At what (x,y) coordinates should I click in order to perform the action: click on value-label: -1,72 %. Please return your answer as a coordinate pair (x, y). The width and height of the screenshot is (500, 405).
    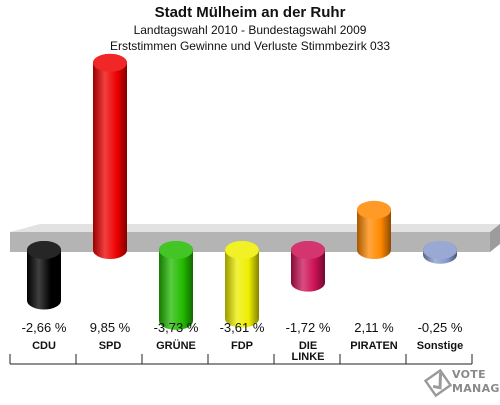
    Looking at the image, I should click on (308, 327).